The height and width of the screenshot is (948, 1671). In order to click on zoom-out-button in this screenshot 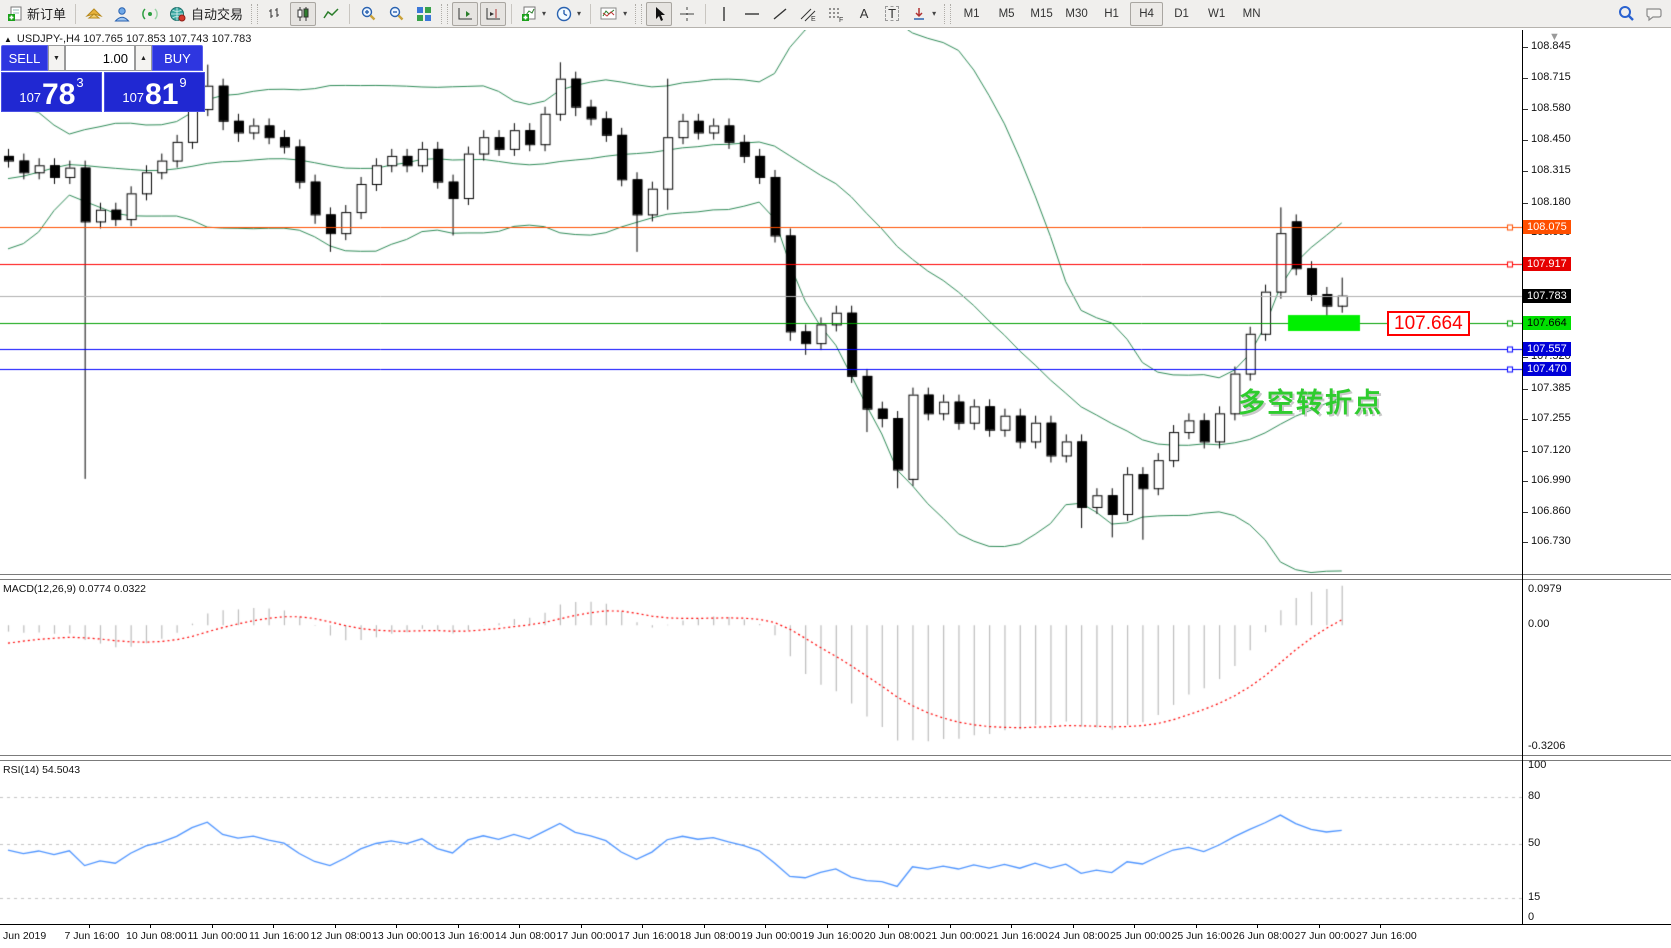, I will do `click(396, 14)`.